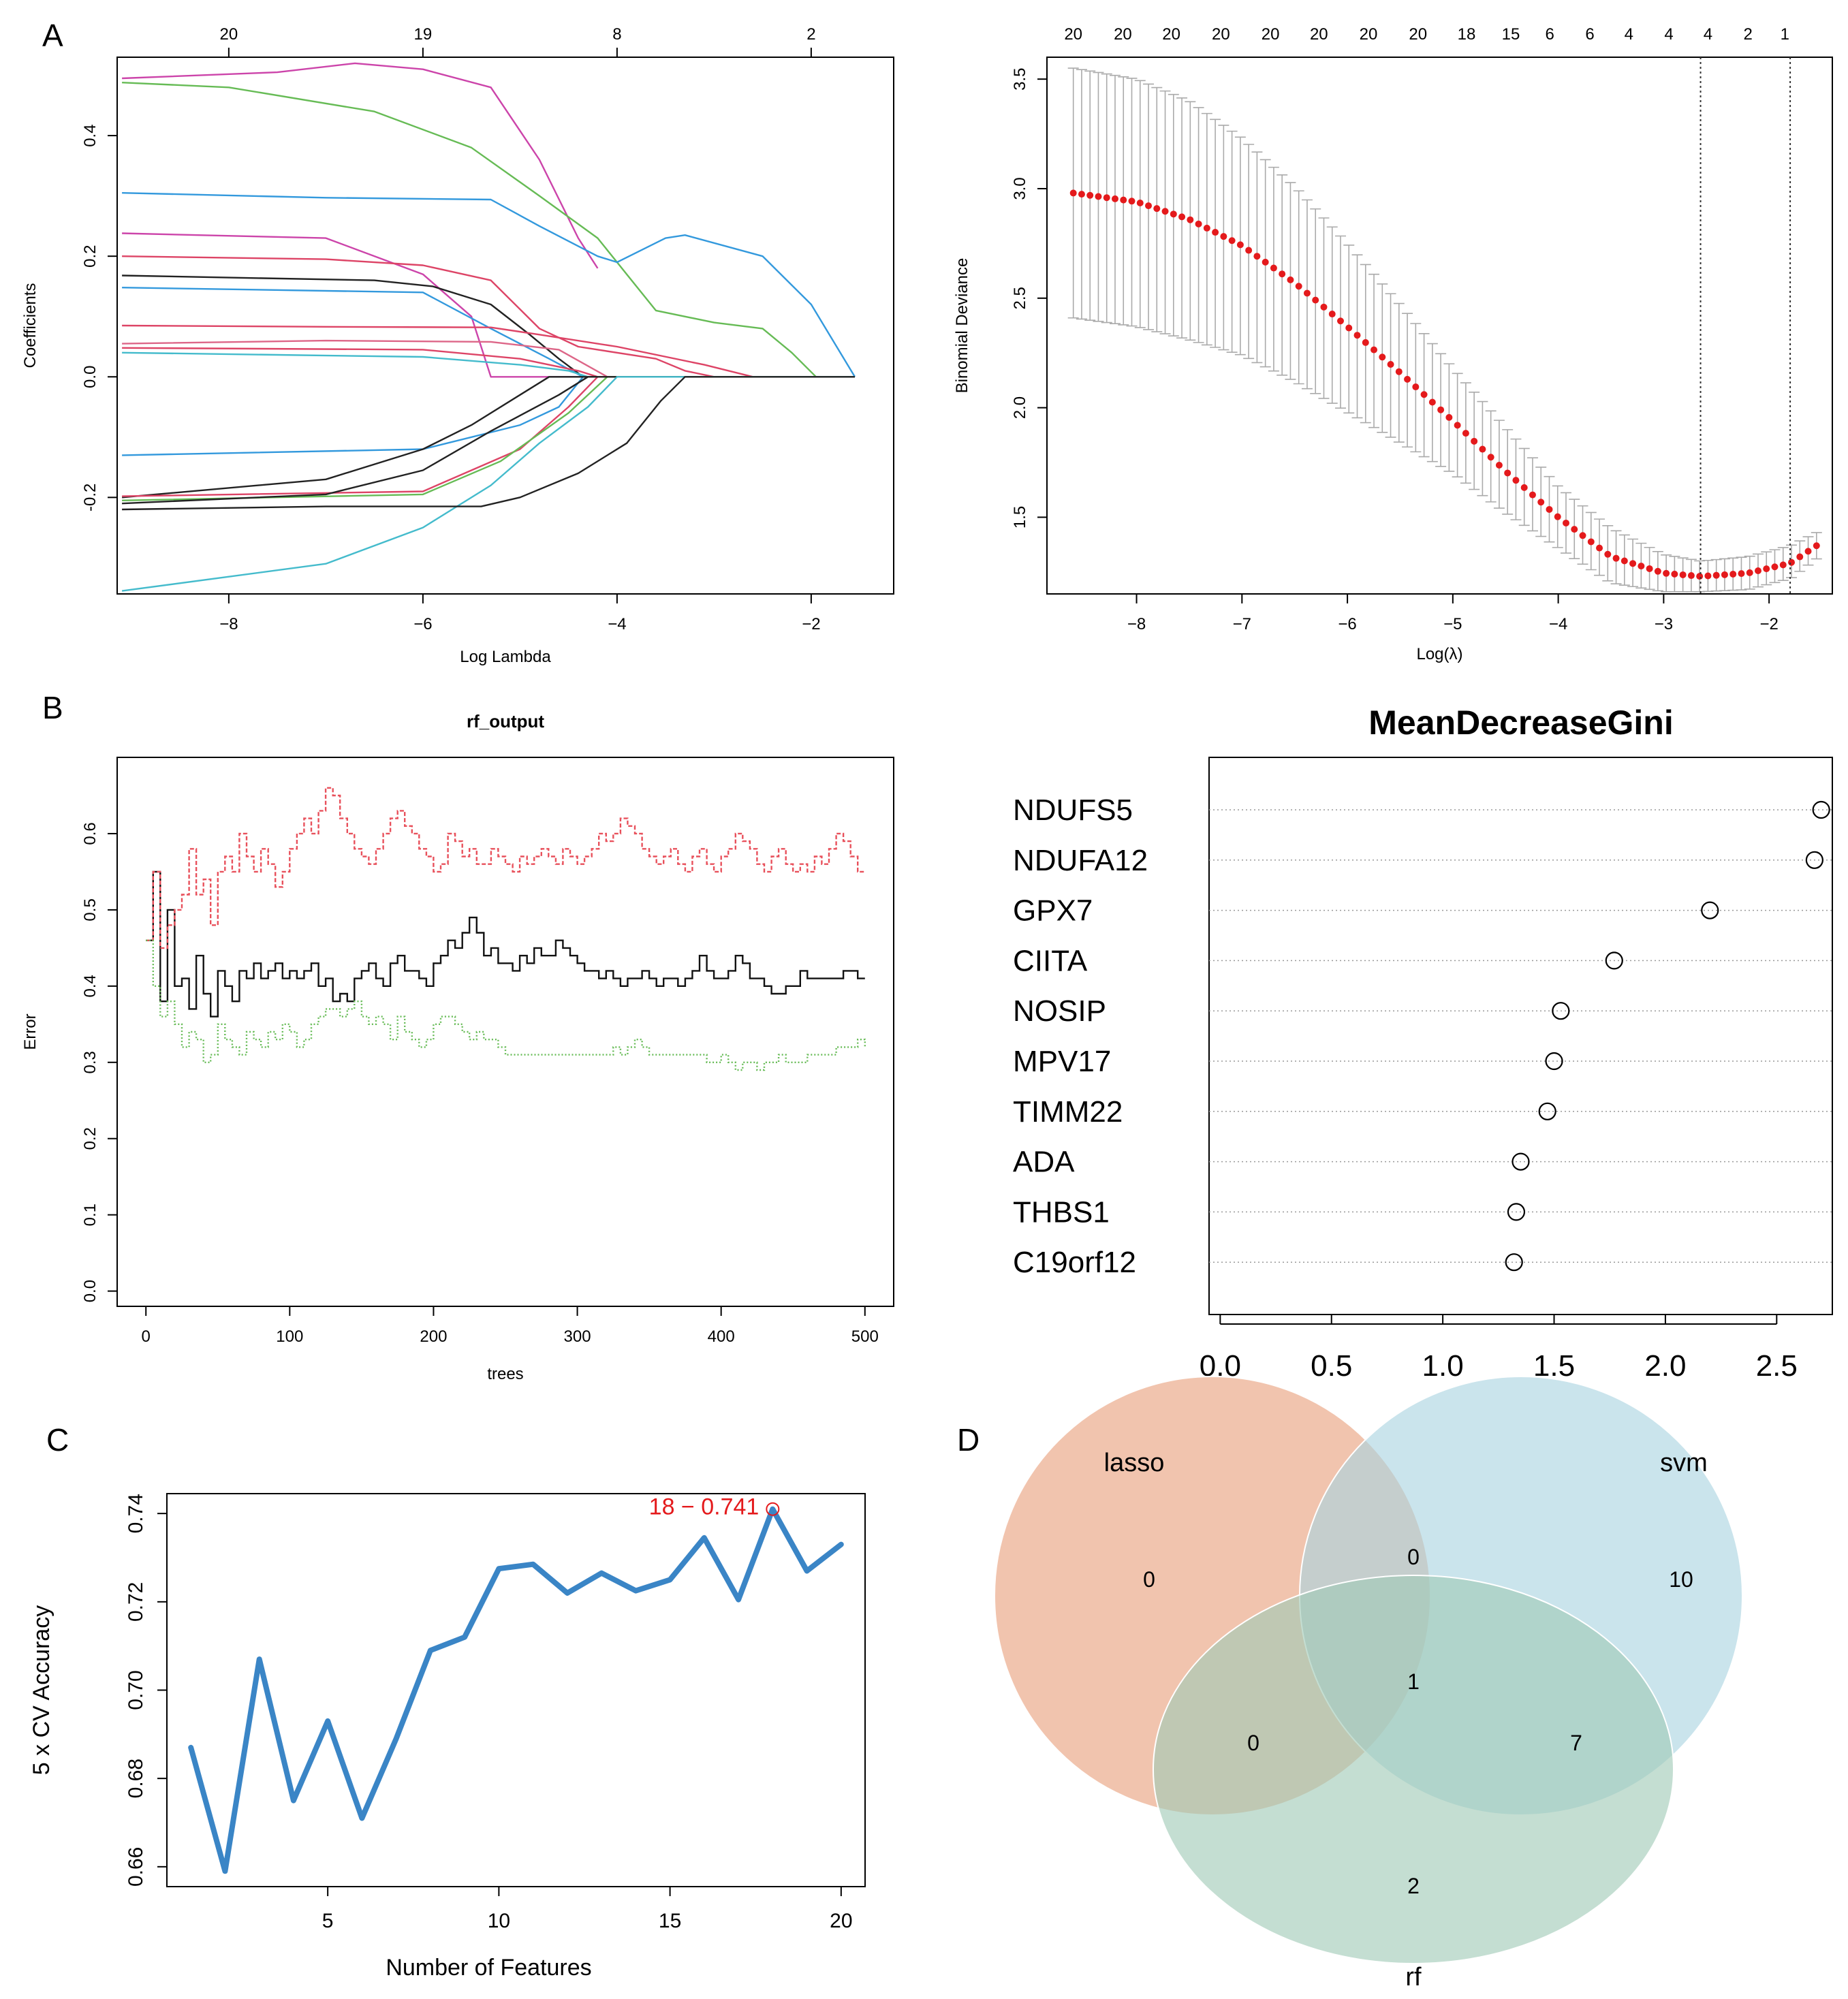 This screenshot has width=1848, height=1999. What do you see at coordinates (136, 1602) in the screenshot?
I see `y-tick-label: 0.72` at bounding box center [136, 1602].